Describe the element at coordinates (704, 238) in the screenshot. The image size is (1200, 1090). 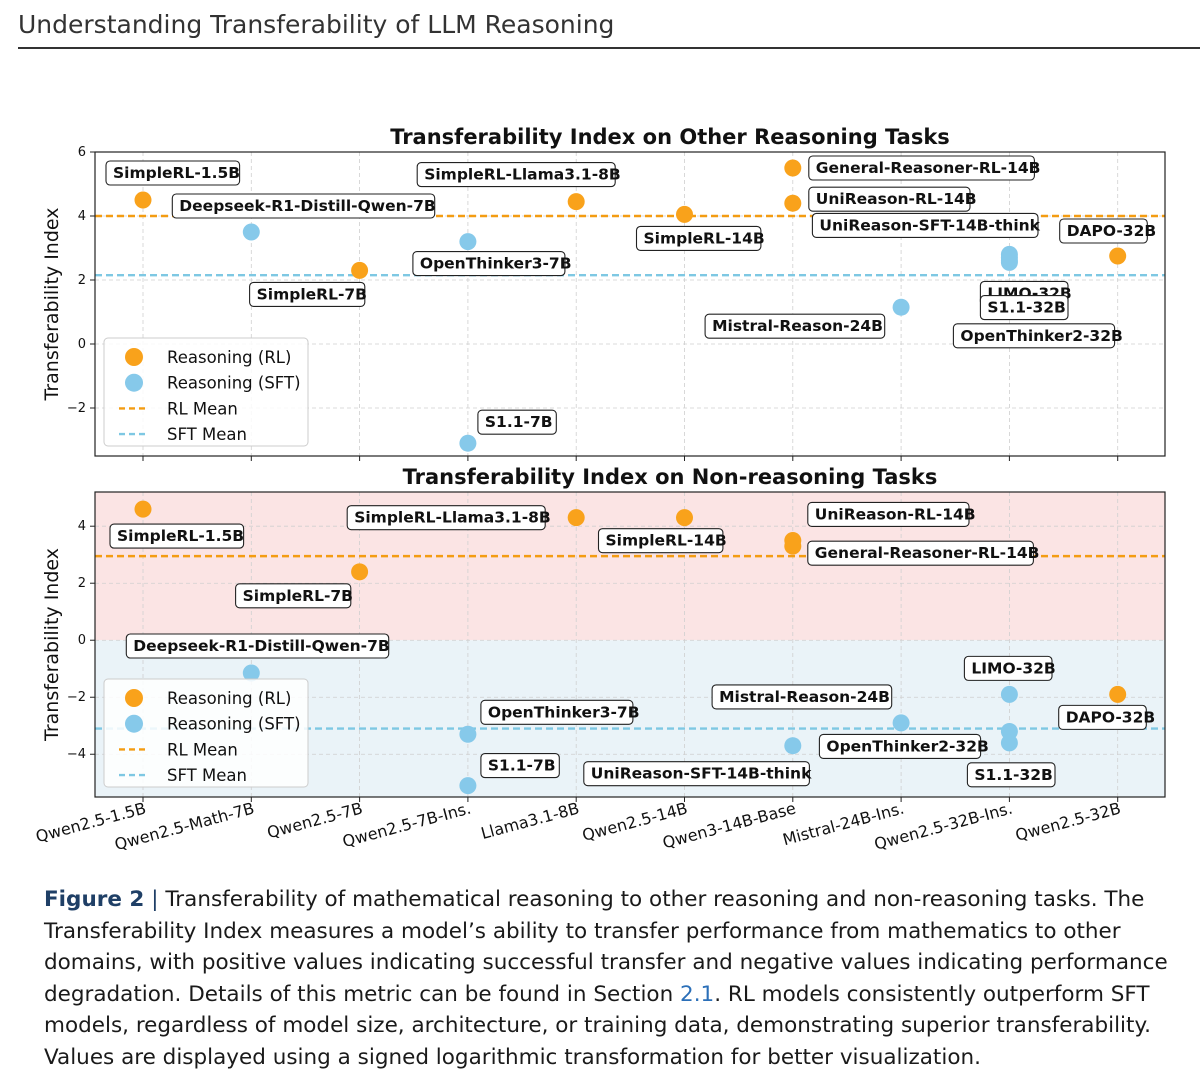
I see `data-label-text: SimpleRL-14B` at that location.